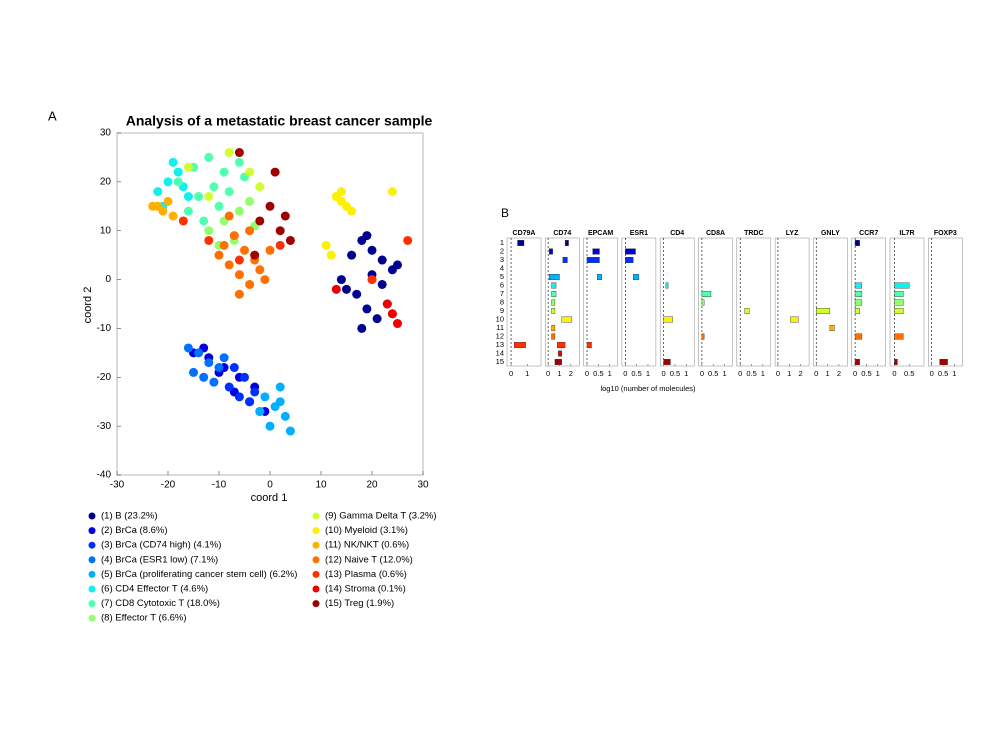 The image size is (997, 749). Describe the element at coordinates (365, 589) in the screenshot. I see `legend-label: (14) Stroma (0.1%)` at that location.